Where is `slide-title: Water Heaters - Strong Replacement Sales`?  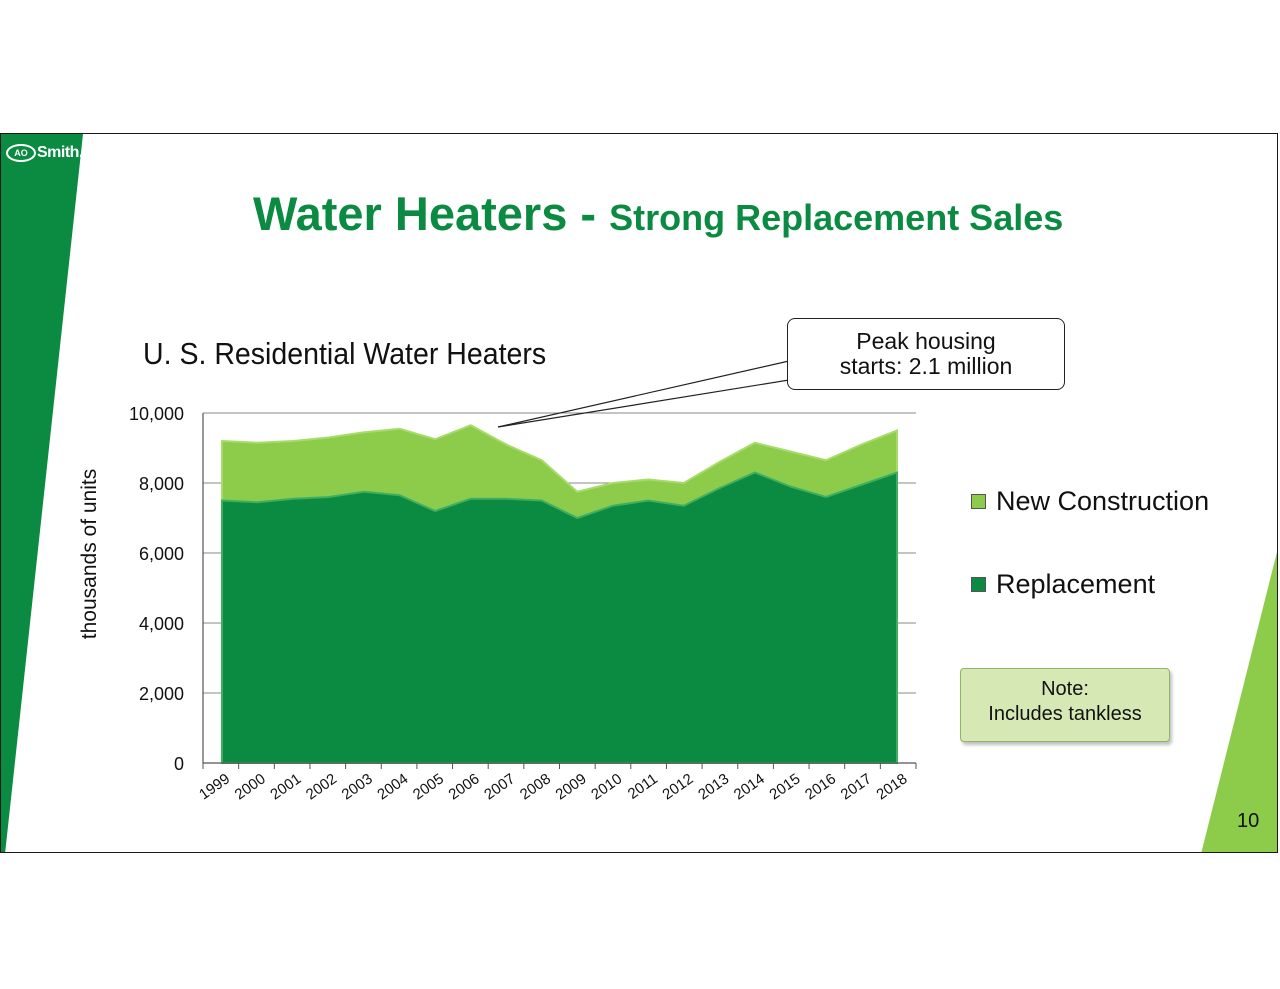 slide-title: Water Heaters - Strong Replacement Sales is located at coordinates (658, 213).